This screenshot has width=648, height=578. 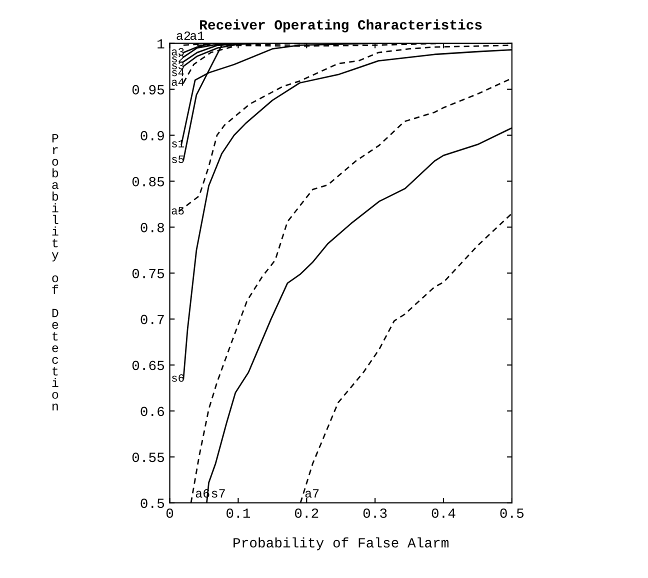 What do you see at coordinates (152, 503) in the screenshot?
I see `y-tick-label: 0.5` at bounding box center [152, 503].